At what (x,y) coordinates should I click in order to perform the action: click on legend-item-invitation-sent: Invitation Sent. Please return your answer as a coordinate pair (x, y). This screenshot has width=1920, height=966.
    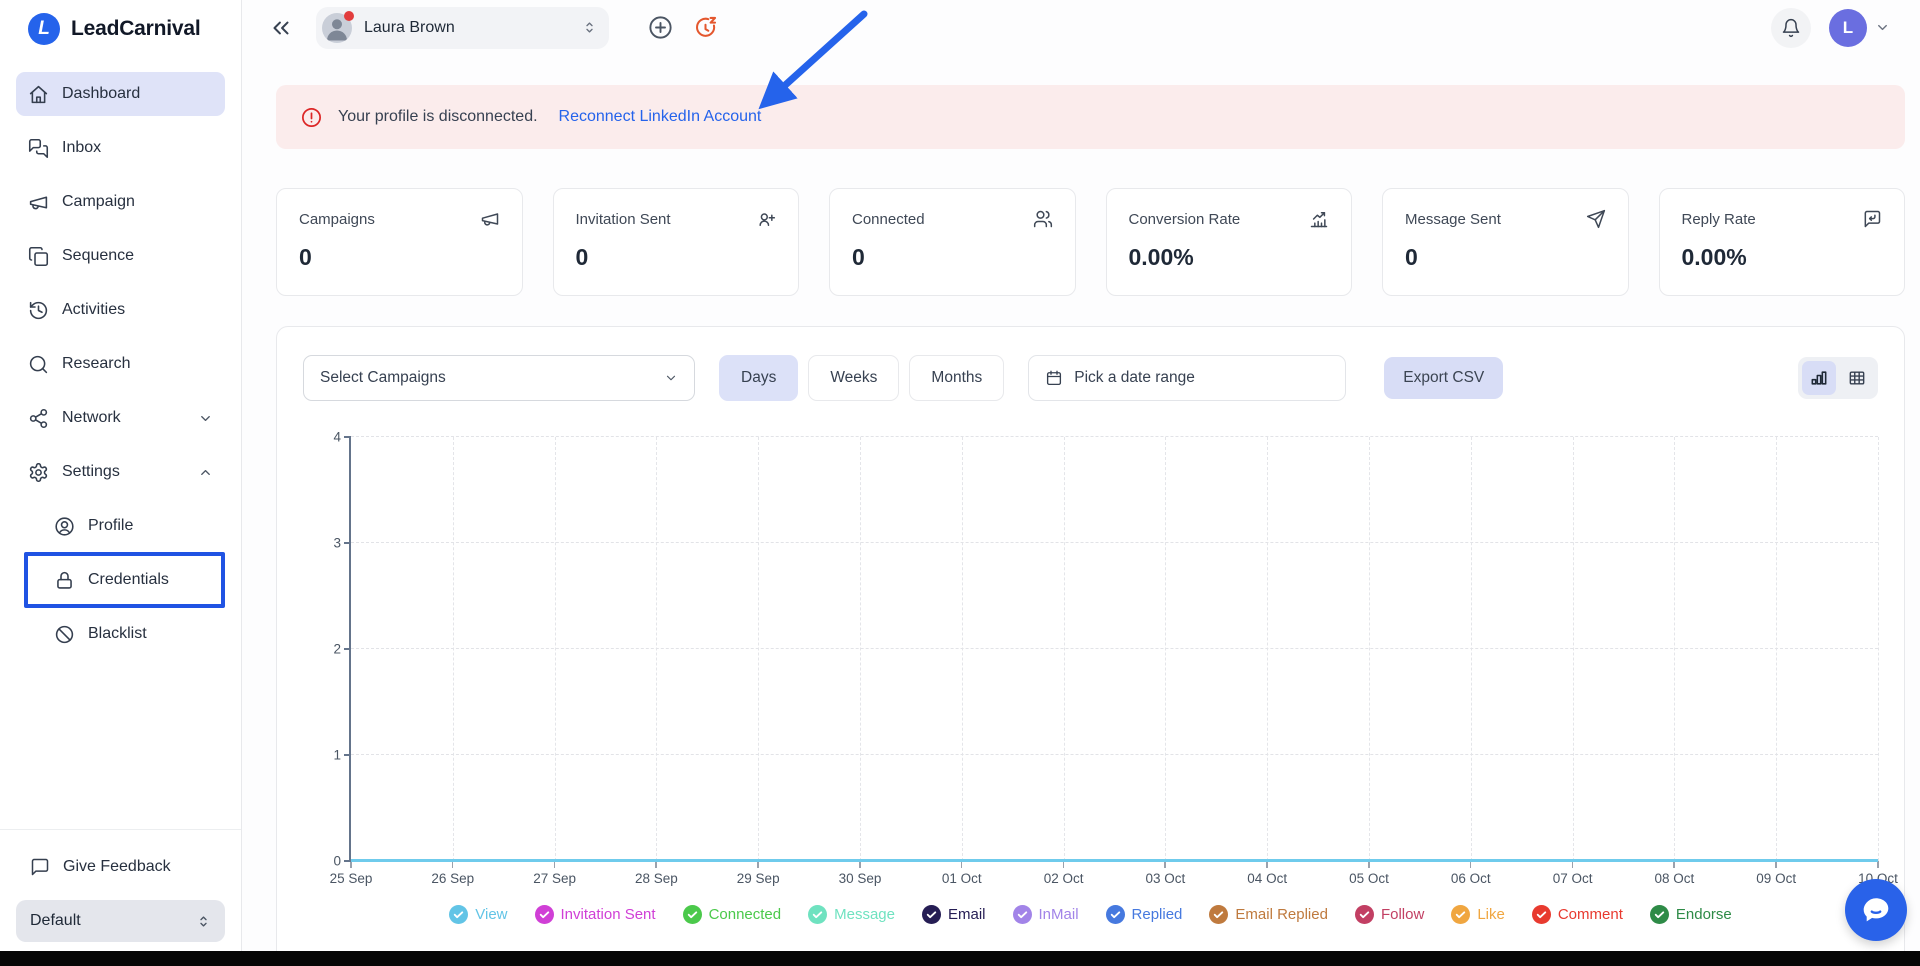
    Looking at the image, I should click on (595, 914).